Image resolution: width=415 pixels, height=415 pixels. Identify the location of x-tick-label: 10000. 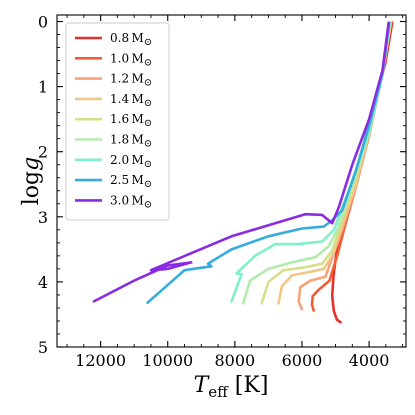
(167, 360).